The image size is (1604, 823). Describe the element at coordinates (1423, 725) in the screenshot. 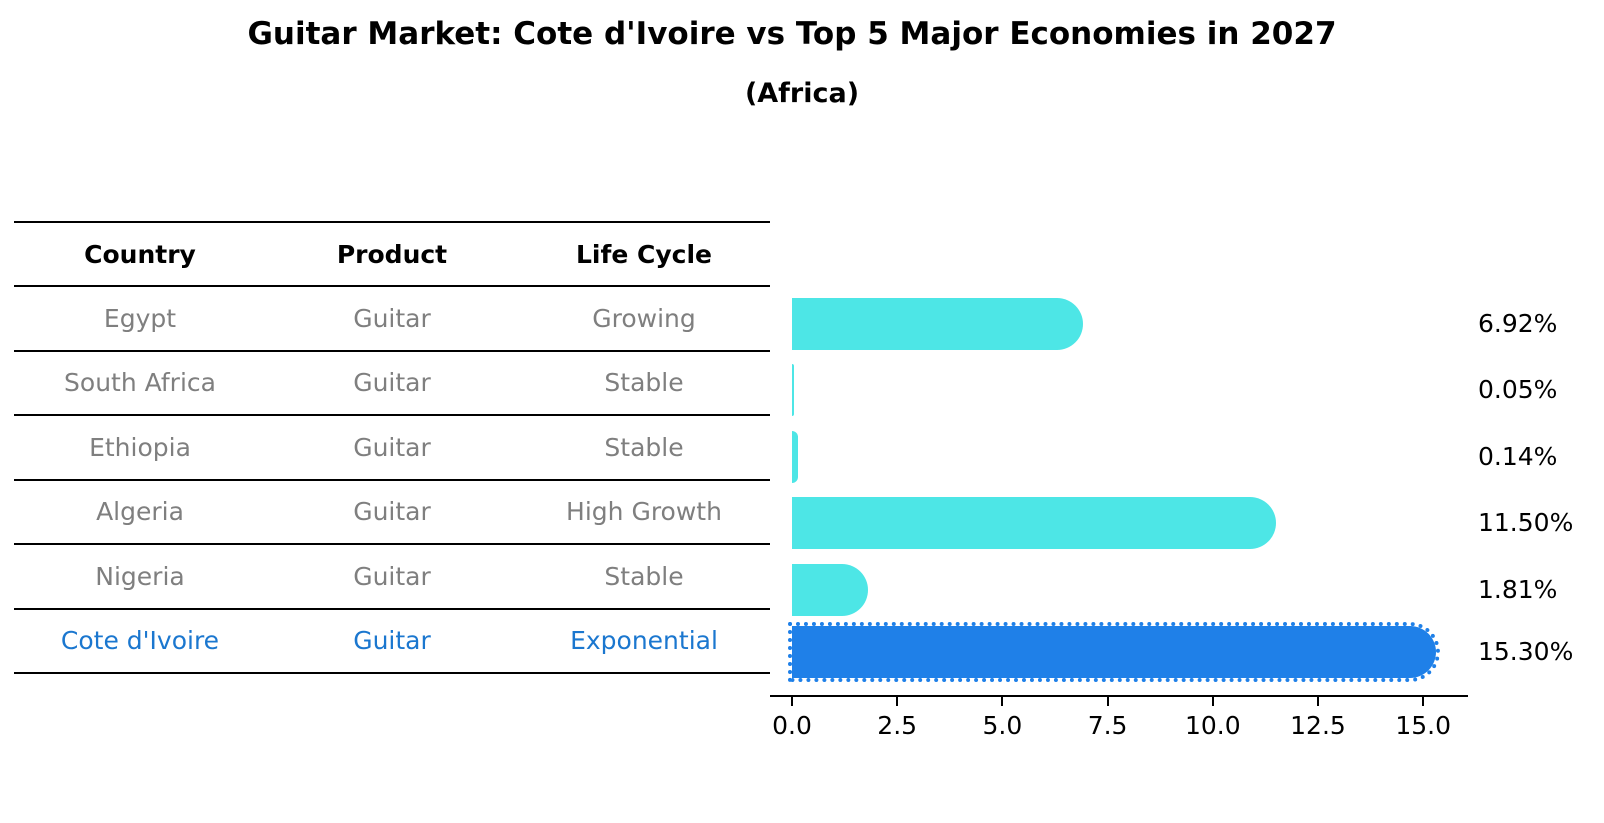

I see `x-tick-label: 15.0` at that location.